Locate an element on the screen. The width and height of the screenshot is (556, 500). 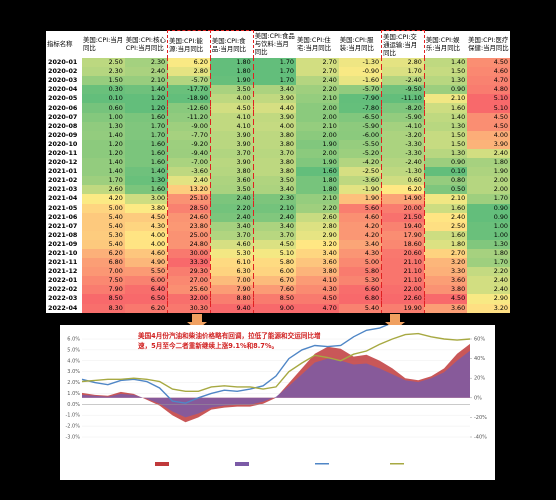
cell: -6.50 is located at coordinates (360, 117).